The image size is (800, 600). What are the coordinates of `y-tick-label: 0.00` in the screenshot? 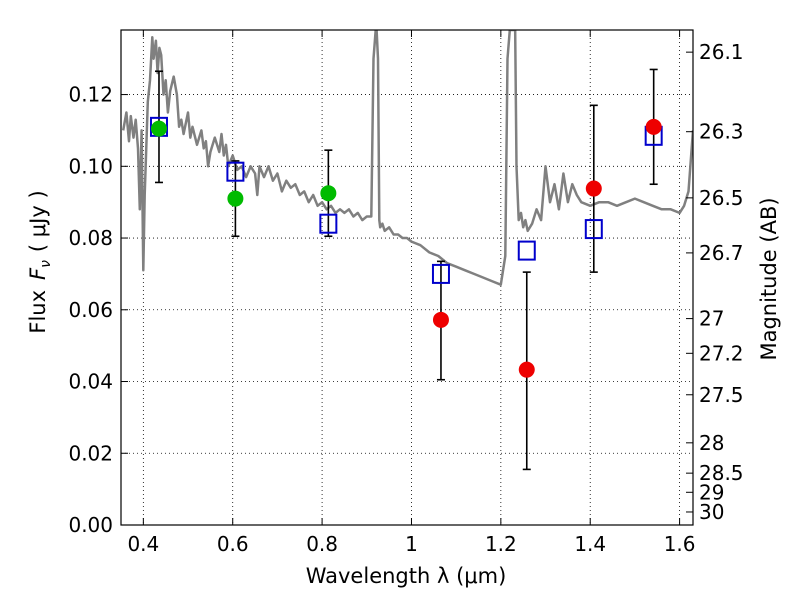 It's located at (90, 525).